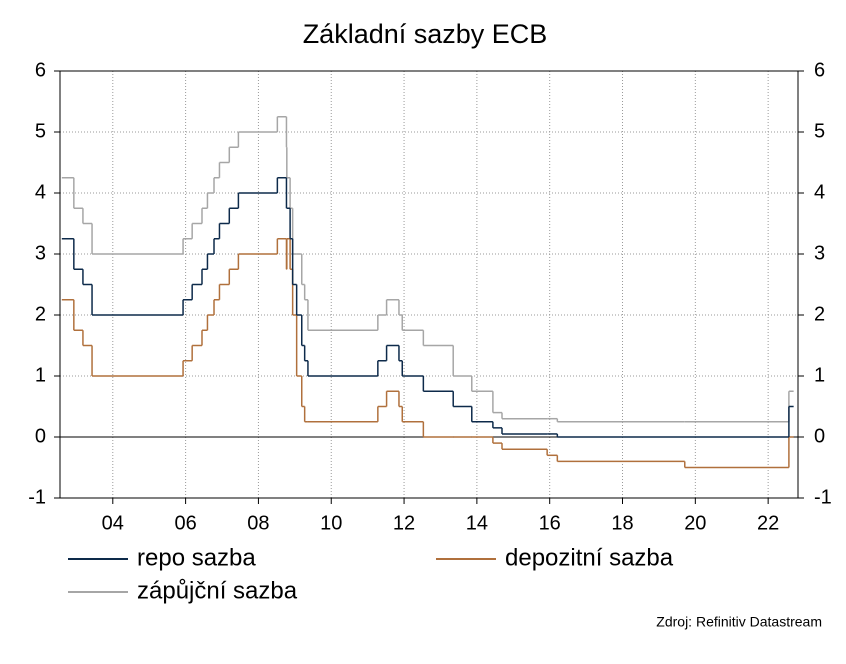 The image size is (846, 664). What do you see at coordinates (819, 70) in the screenshot?
I see `y2-tick-label: 6` at bounding box center [819, 70].